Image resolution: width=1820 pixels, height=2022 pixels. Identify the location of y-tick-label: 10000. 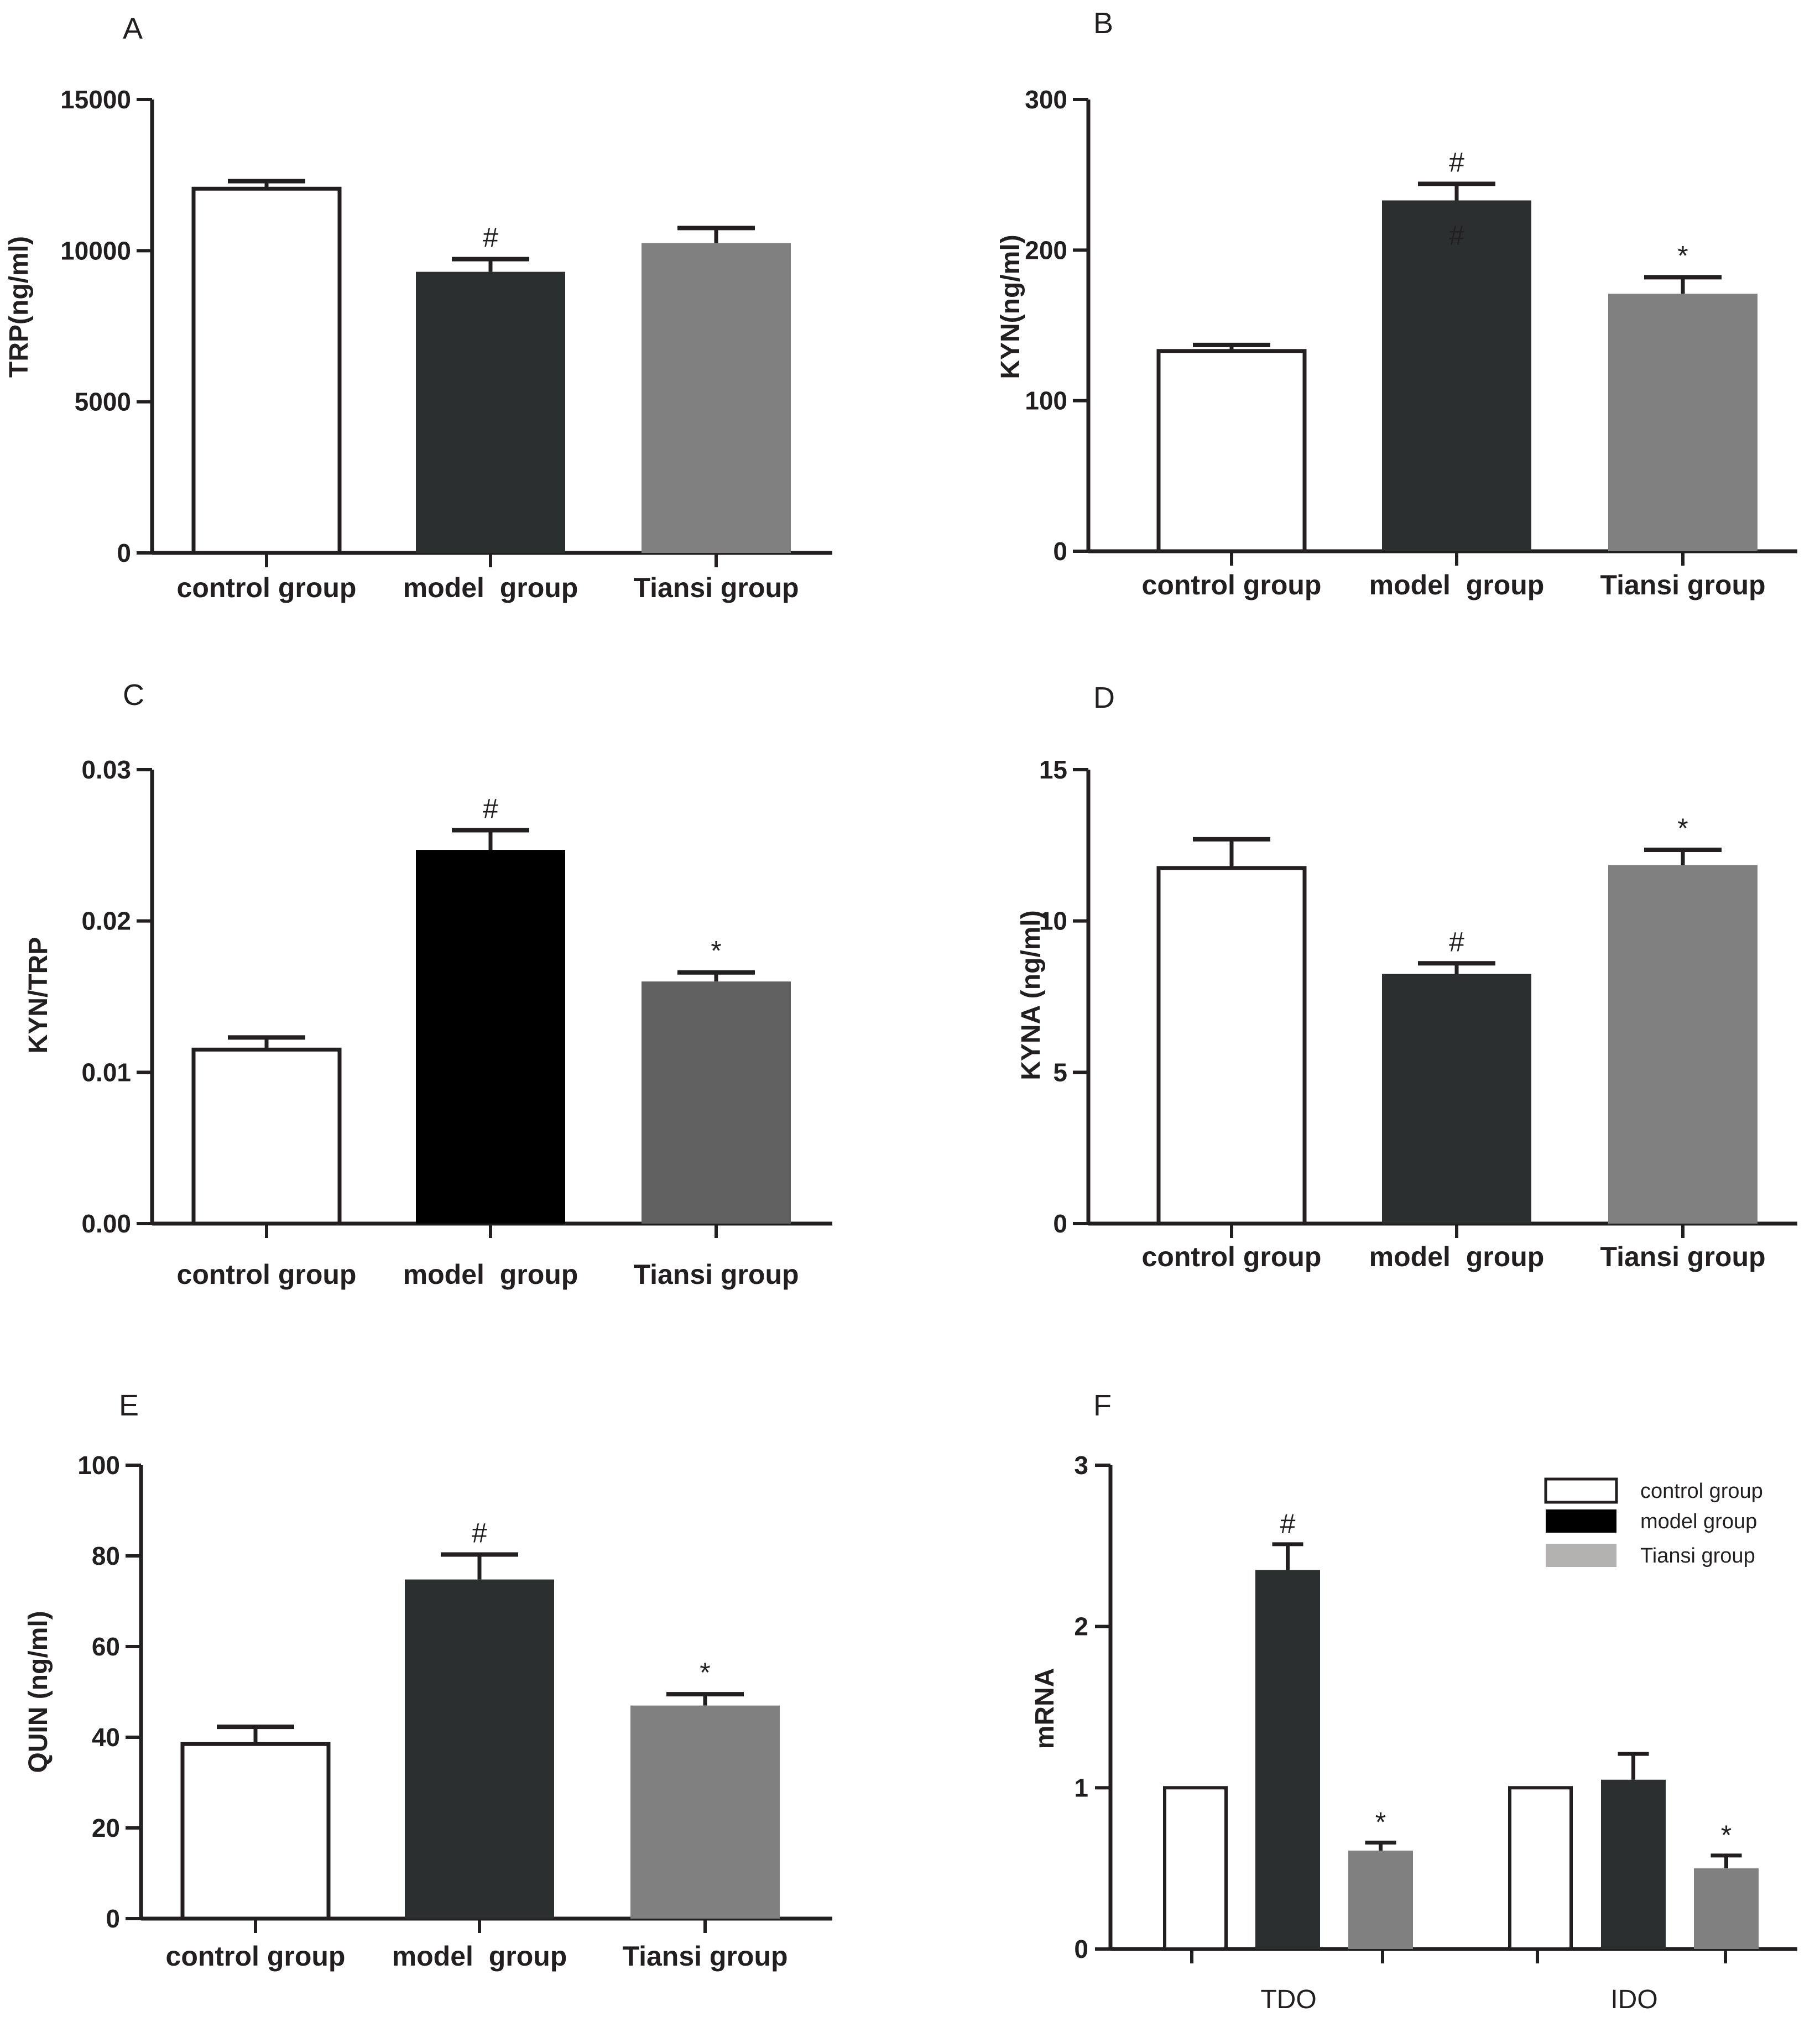
(95, 250).